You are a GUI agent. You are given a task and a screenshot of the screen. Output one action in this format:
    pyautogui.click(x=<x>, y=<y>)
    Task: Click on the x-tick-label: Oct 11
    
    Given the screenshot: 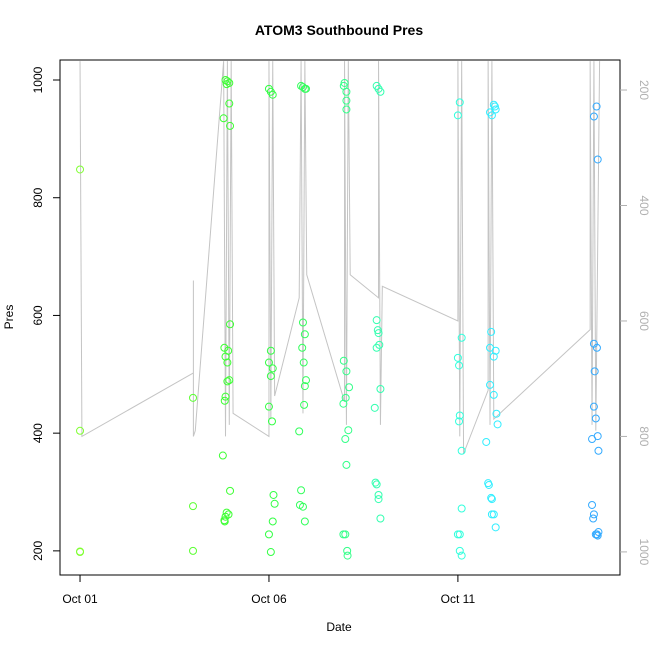 What is the action you would take?
    pyautogui.click(x=458, y=599)
    